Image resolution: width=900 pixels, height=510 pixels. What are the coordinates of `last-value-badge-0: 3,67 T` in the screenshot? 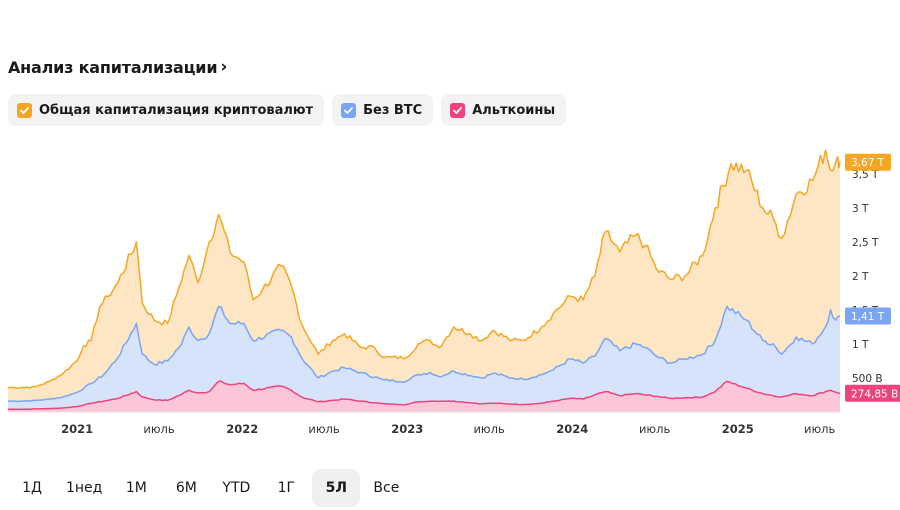 It's located at (868, 162).